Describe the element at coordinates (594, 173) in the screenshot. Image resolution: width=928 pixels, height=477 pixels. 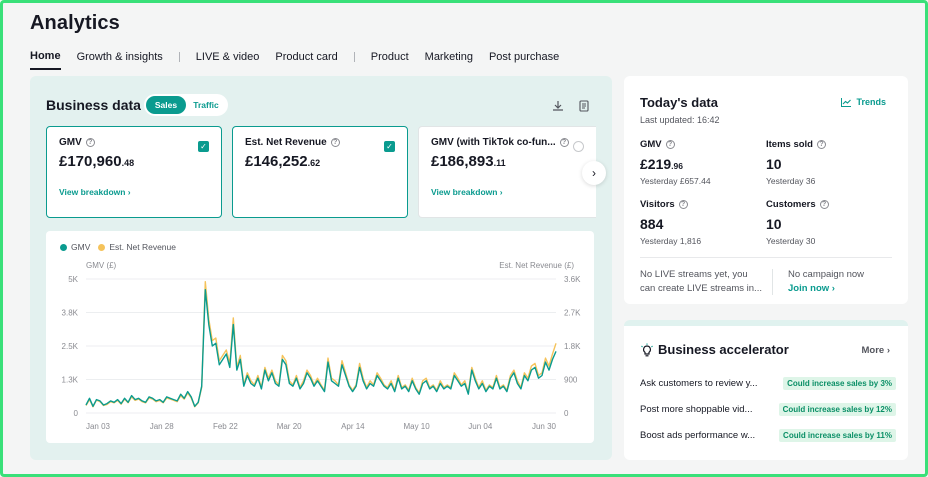
I see `next-cards-button: ›` at that location.